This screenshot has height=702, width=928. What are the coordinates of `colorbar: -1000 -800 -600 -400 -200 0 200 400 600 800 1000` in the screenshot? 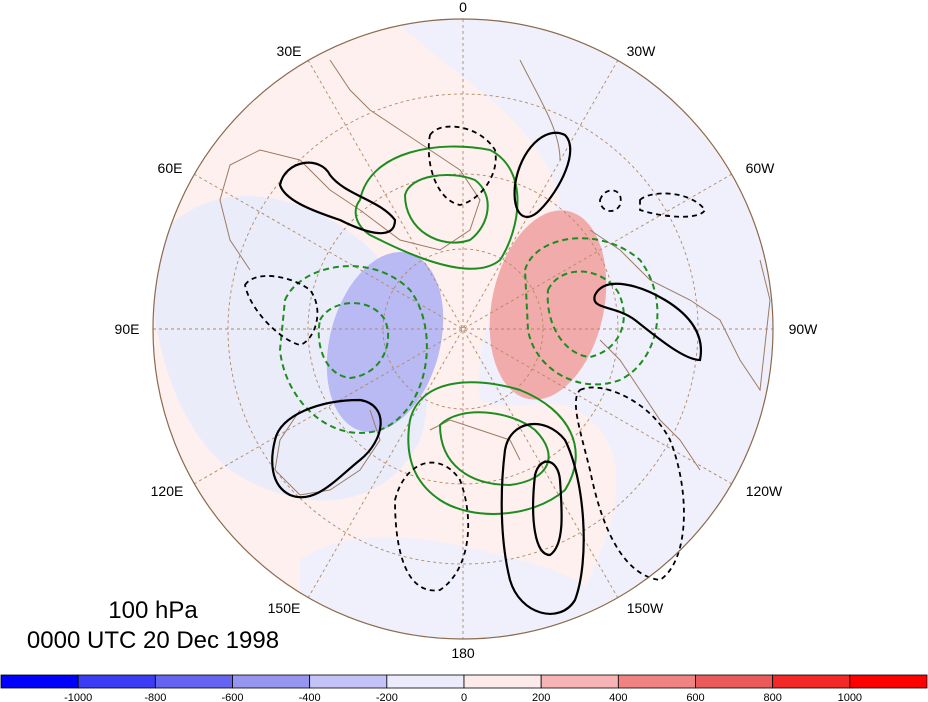 It's located at (464, 688).